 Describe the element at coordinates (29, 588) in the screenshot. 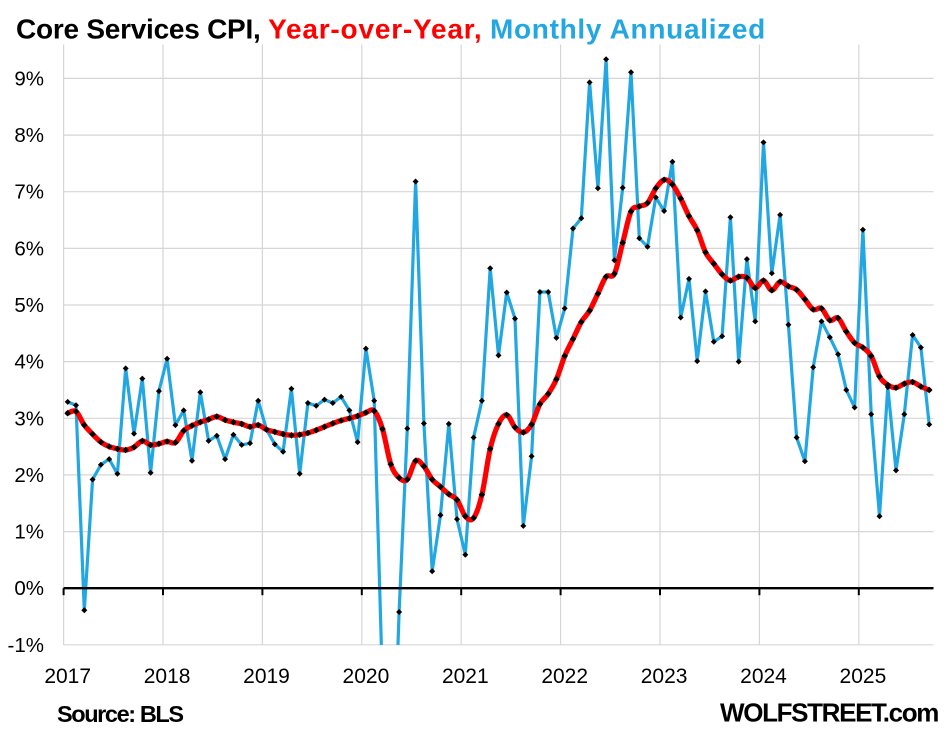

I see `svg-text: 0%` at that location.